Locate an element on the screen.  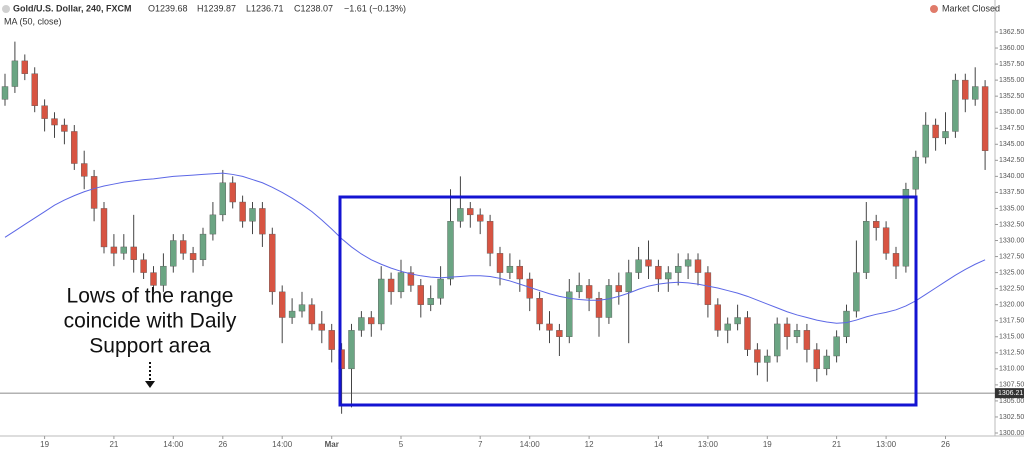
annotation: Lows of the range is located at coordinates (150, 296).